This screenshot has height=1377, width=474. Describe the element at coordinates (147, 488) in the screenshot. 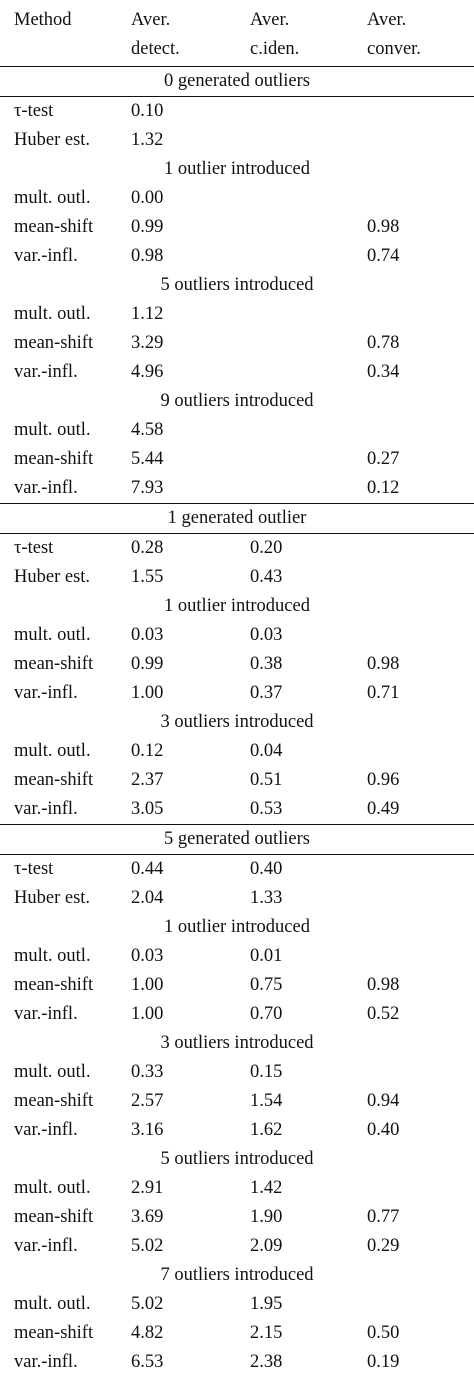

I see `detect-cell: 7.93` at that location.